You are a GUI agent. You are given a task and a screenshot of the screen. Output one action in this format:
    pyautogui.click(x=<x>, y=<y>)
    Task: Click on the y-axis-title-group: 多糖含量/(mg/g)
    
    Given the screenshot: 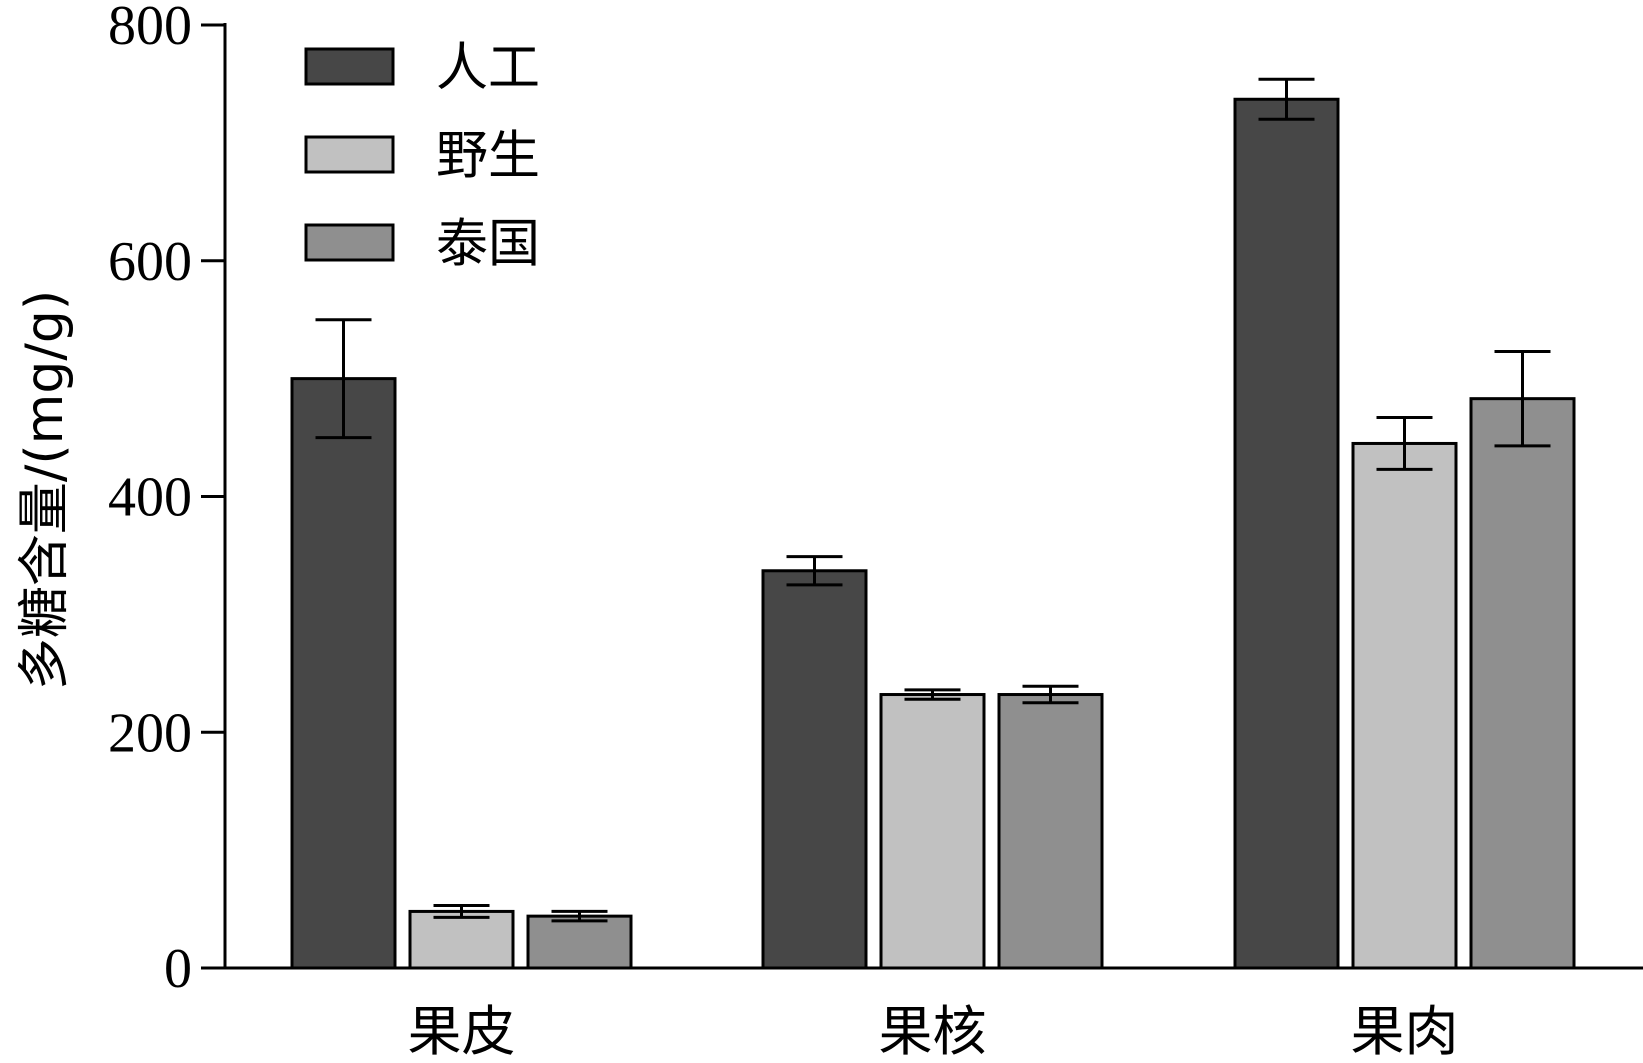 What is the action you would take?
    pyautogui.click(x=45, y=490)
    